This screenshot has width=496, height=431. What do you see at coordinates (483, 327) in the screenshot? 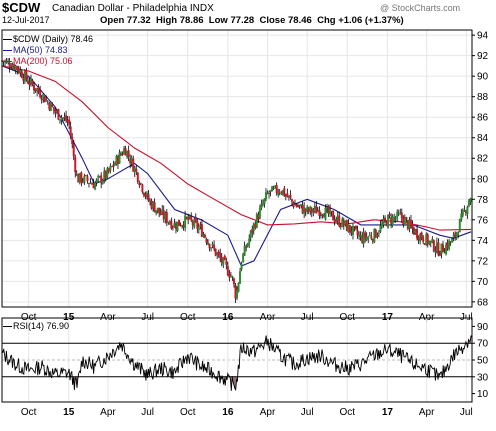
I see `rsi-y-tick-label: 90` at bounding box center [483, 327].